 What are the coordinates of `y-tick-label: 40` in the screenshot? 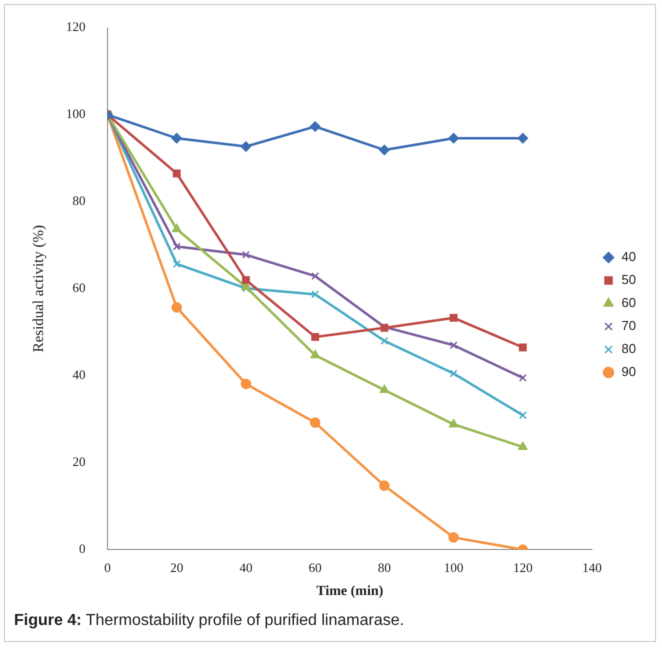 It's located at (79, 374).